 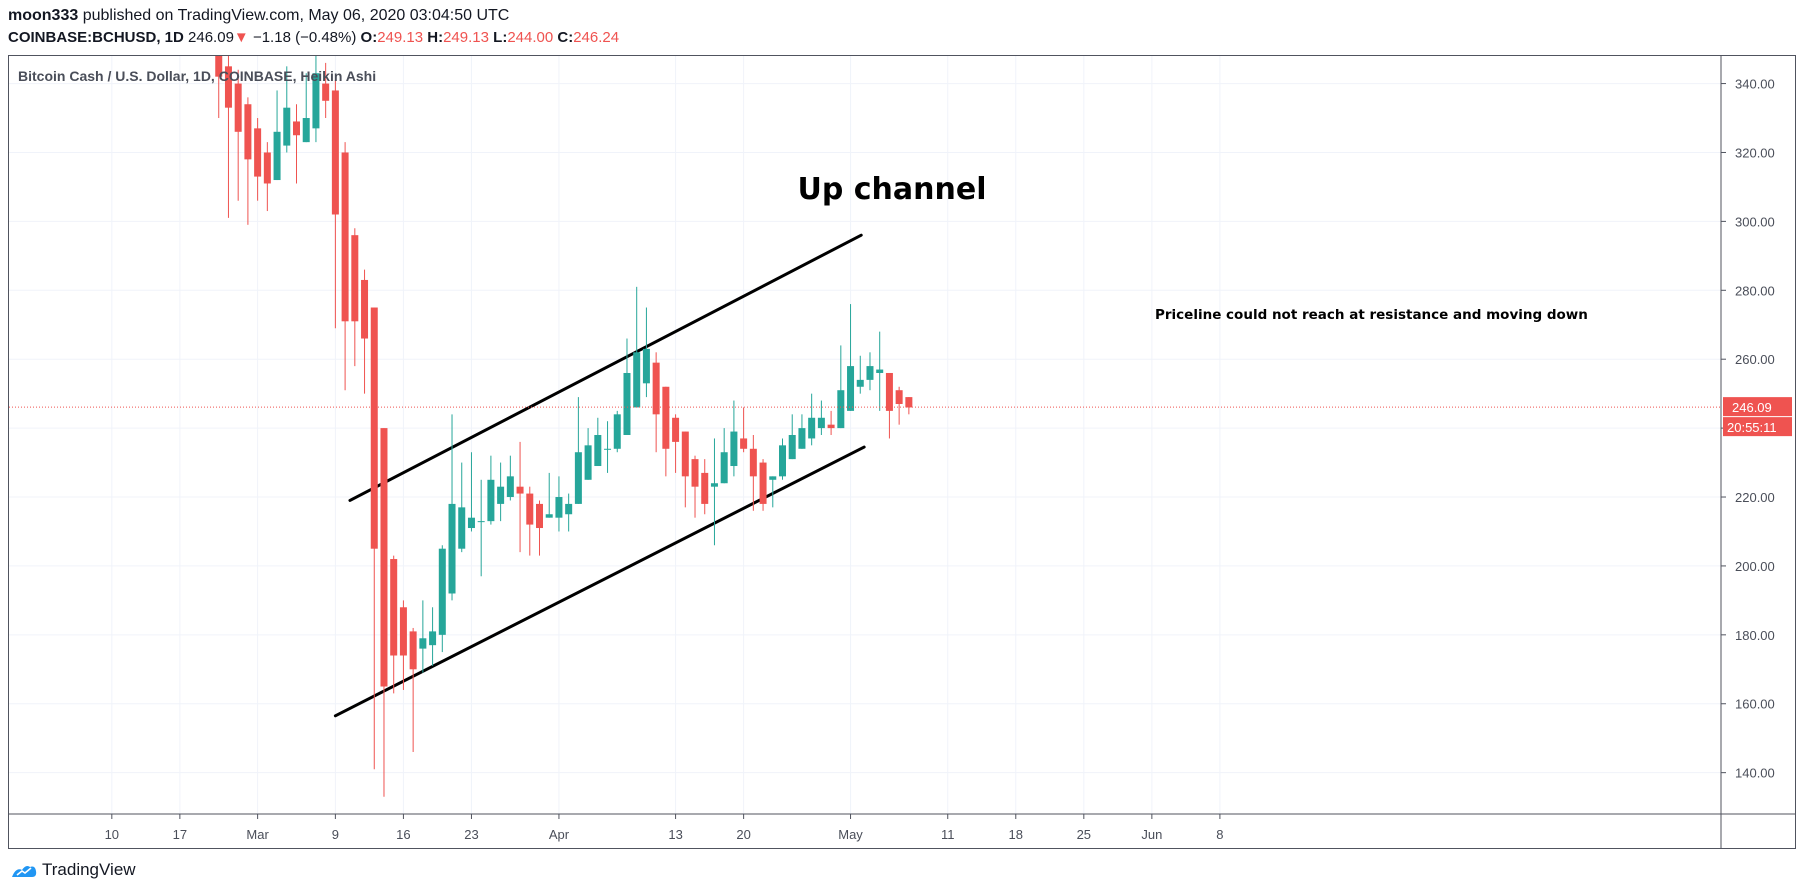 I want to click on publisher-name: moon333, so click(x=43, y=15).